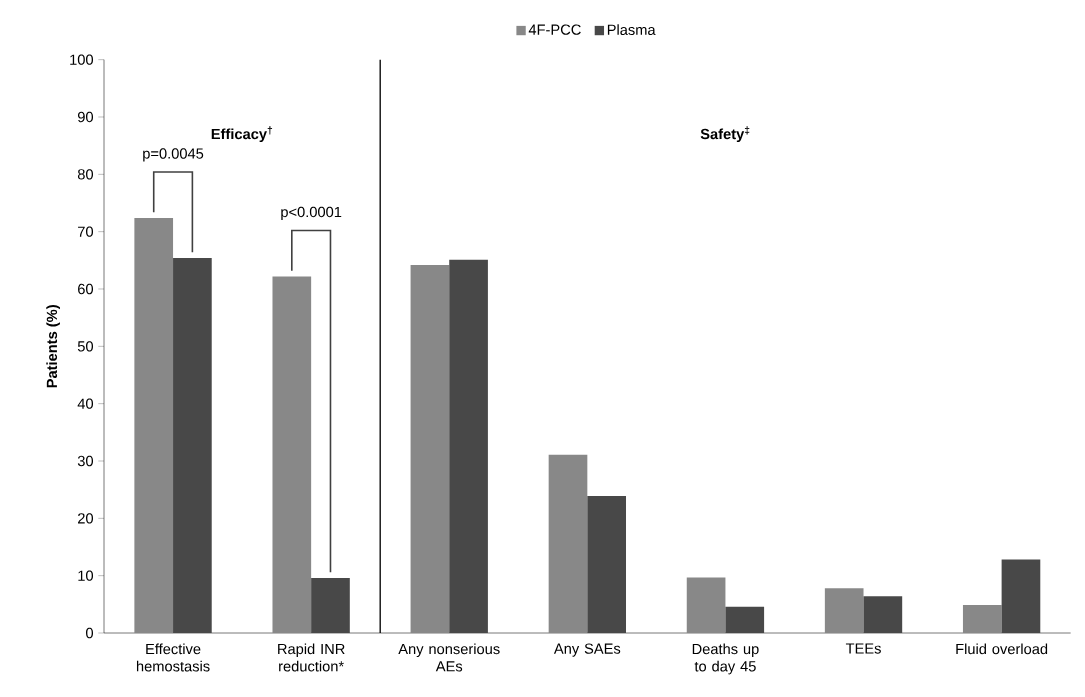 The image size is (1085, 697). I want to click on y-tick-label: 0, so click(90, 633).